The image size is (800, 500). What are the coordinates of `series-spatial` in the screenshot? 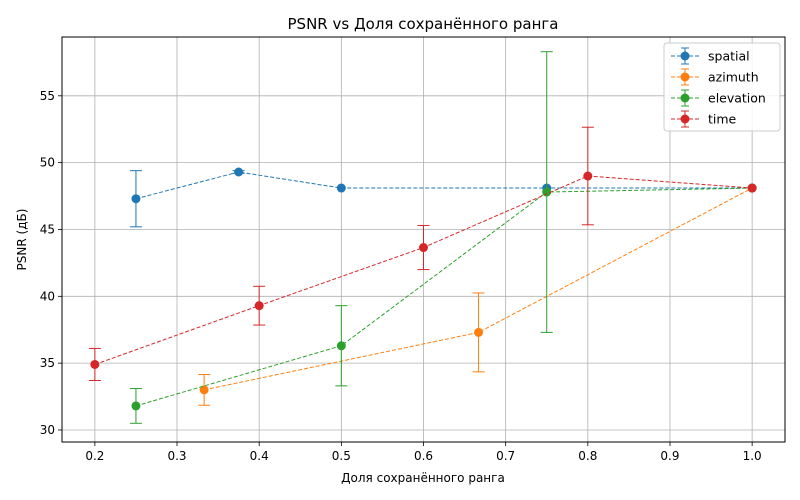 It's located at (443, 197).